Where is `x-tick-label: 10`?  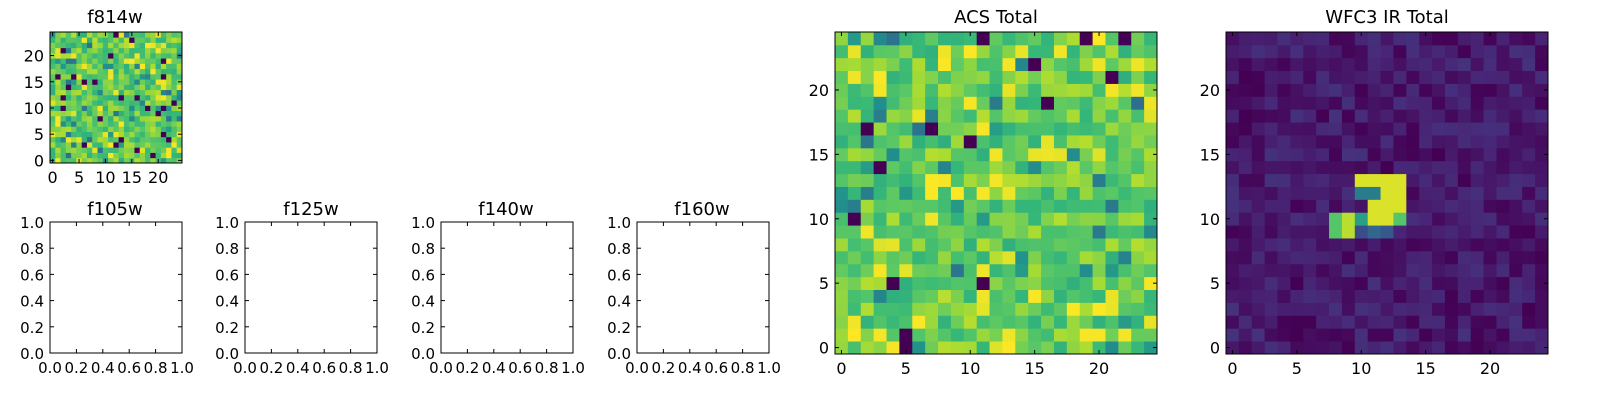
x-tick-label: 10 is located at coordinates (1361, 368).